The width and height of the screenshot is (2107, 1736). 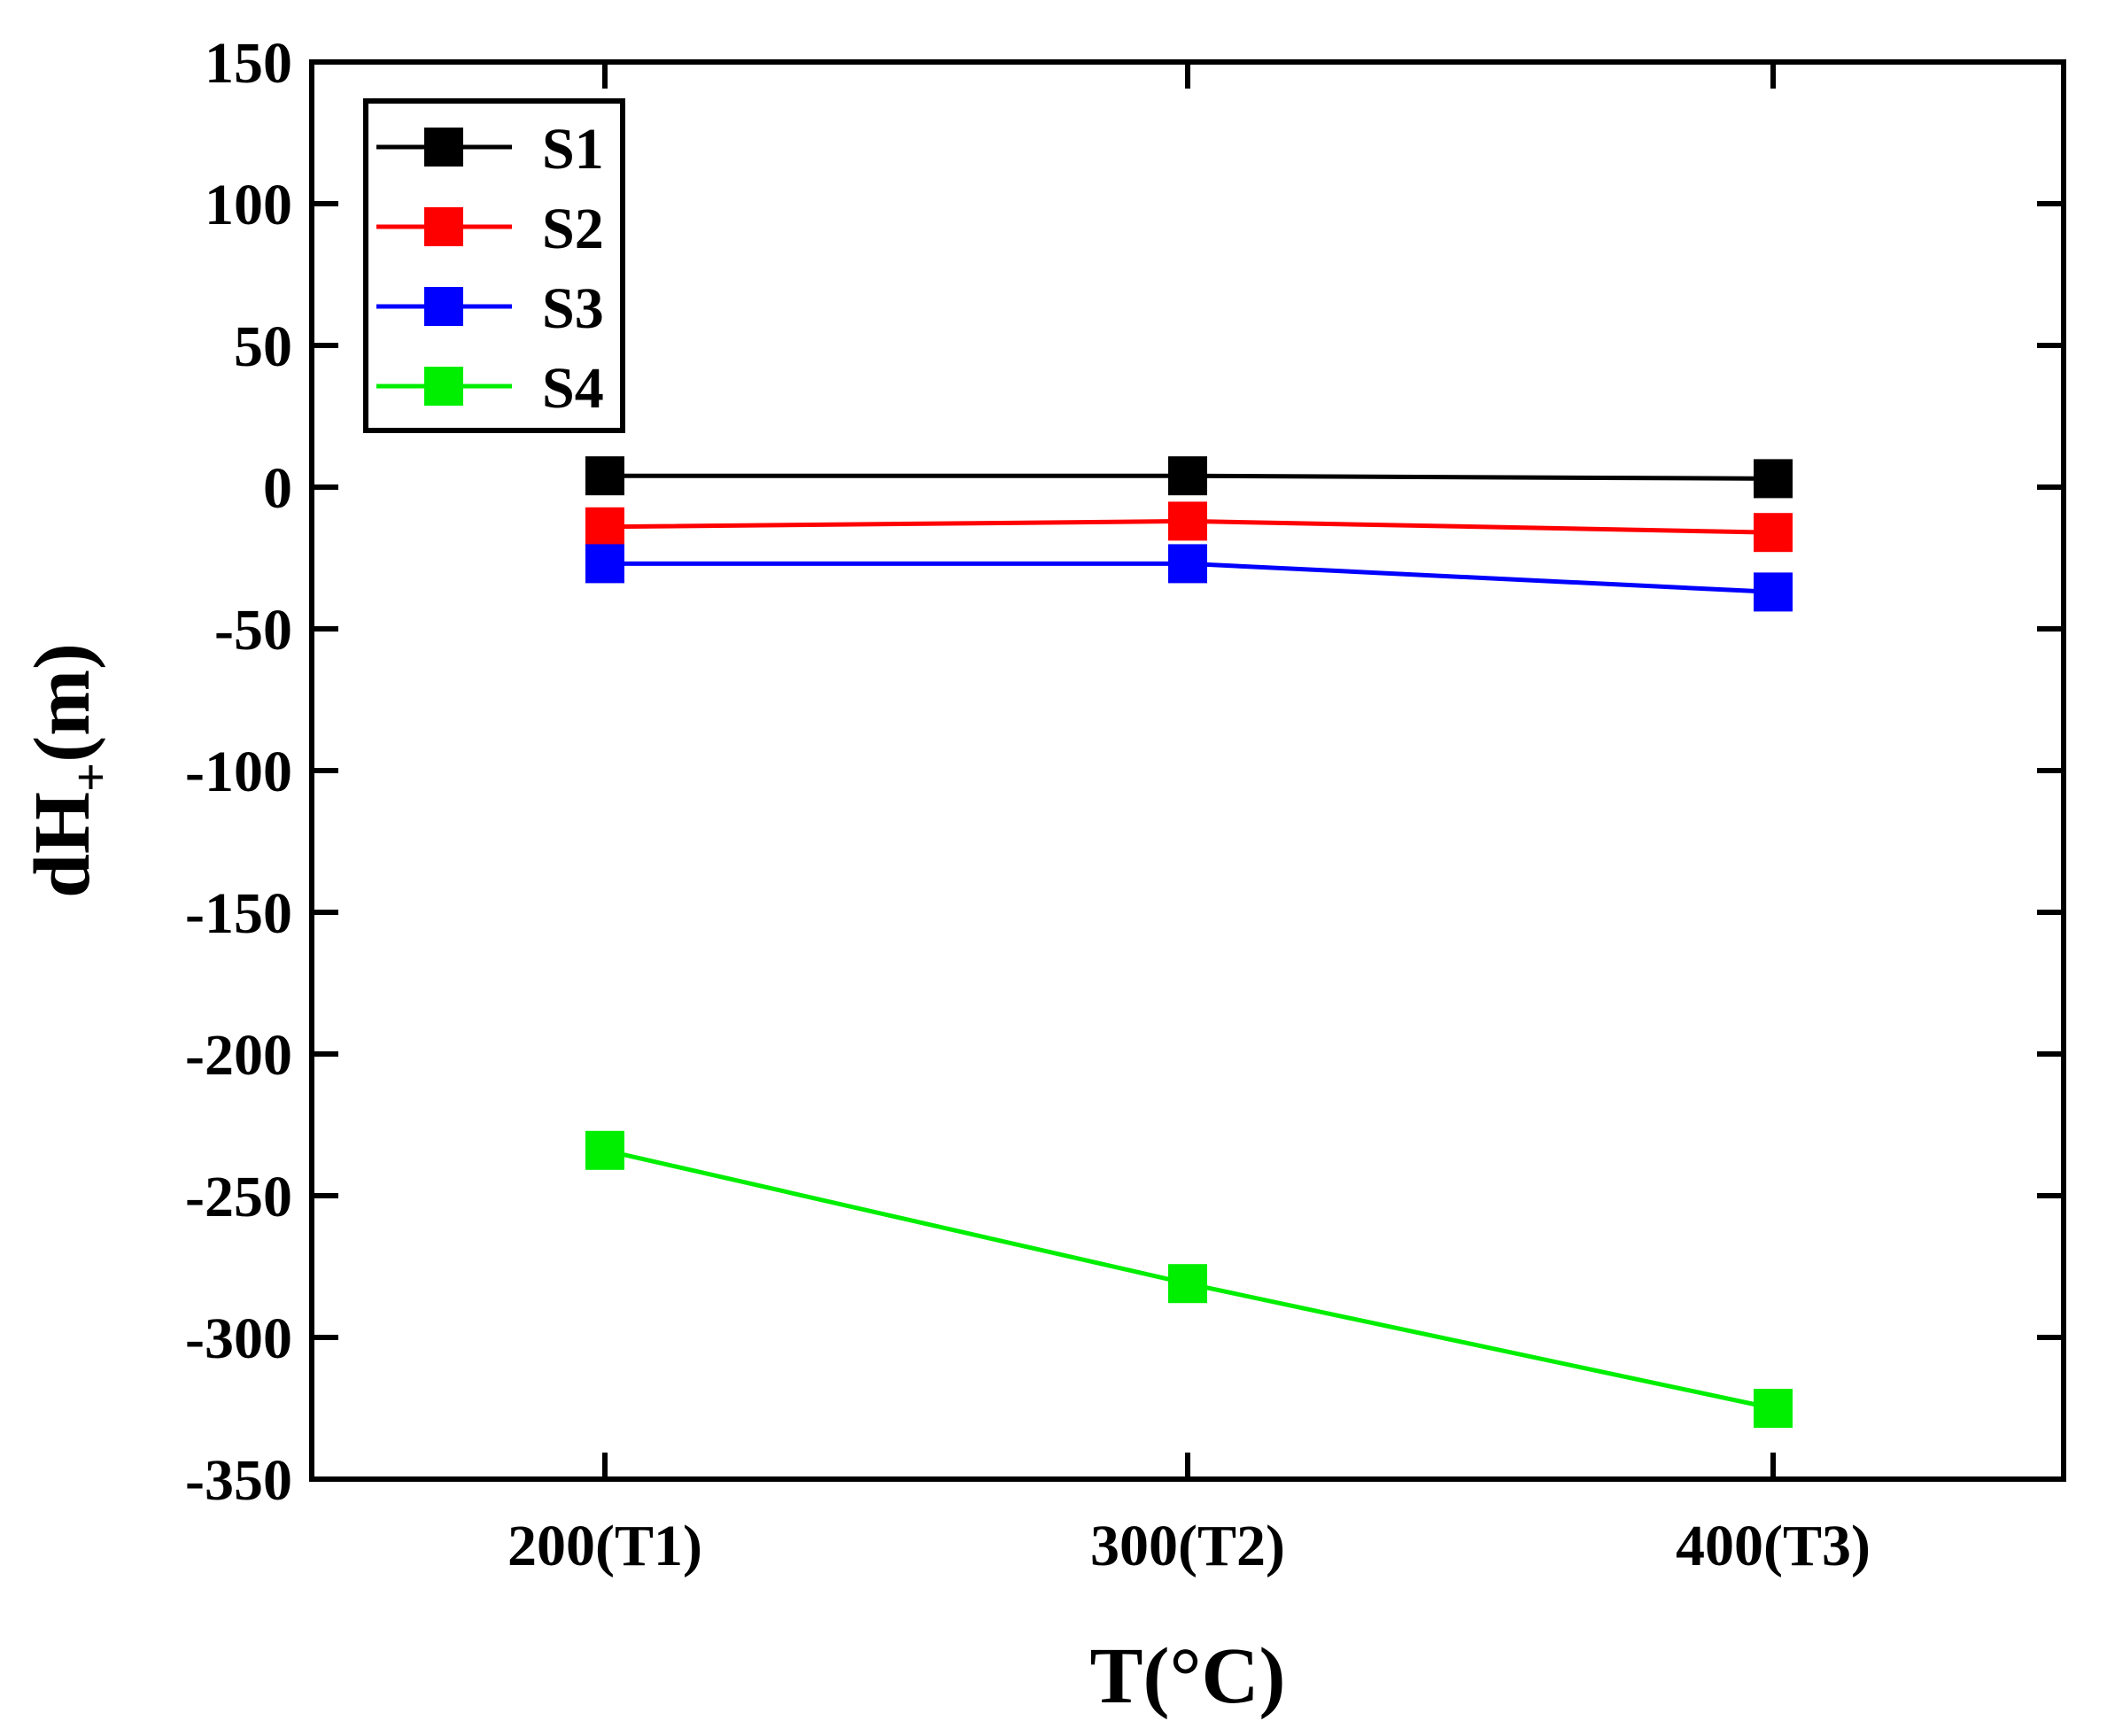 I want to click on y-tick-labels: 150 100 50 0 -50 -100 -150 -200 -250 -300 -350, so click(x=238, y=772).